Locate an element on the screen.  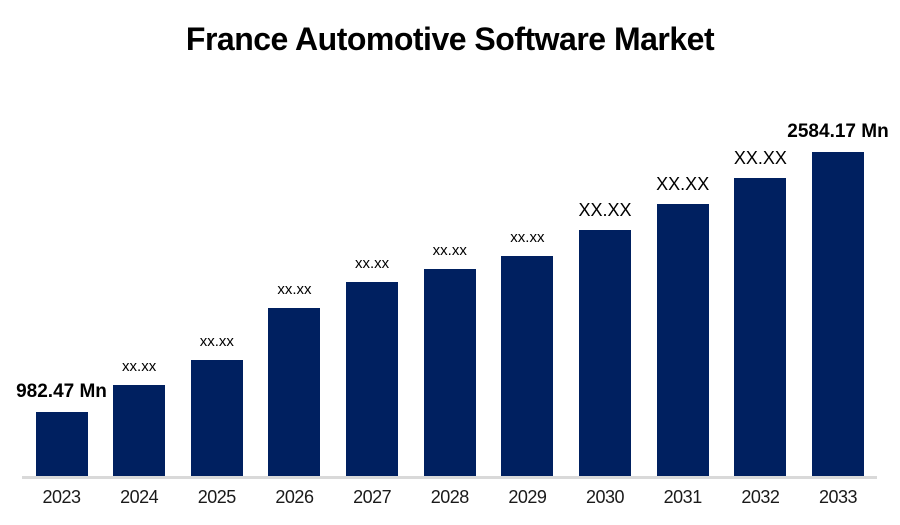
chart-title: France Automotive Software Market is located at coordinates (450, 39).